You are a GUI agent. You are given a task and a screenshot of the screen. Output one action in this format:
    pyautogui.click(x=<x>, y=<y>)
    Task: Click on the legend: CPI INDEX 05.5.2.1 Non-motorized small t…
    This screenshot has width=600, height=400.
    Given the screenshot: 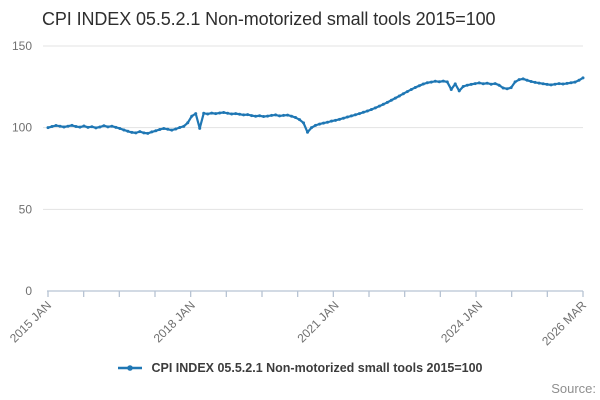 What is the action you would take?
    pyautogui.click(x=300, y=368)
    